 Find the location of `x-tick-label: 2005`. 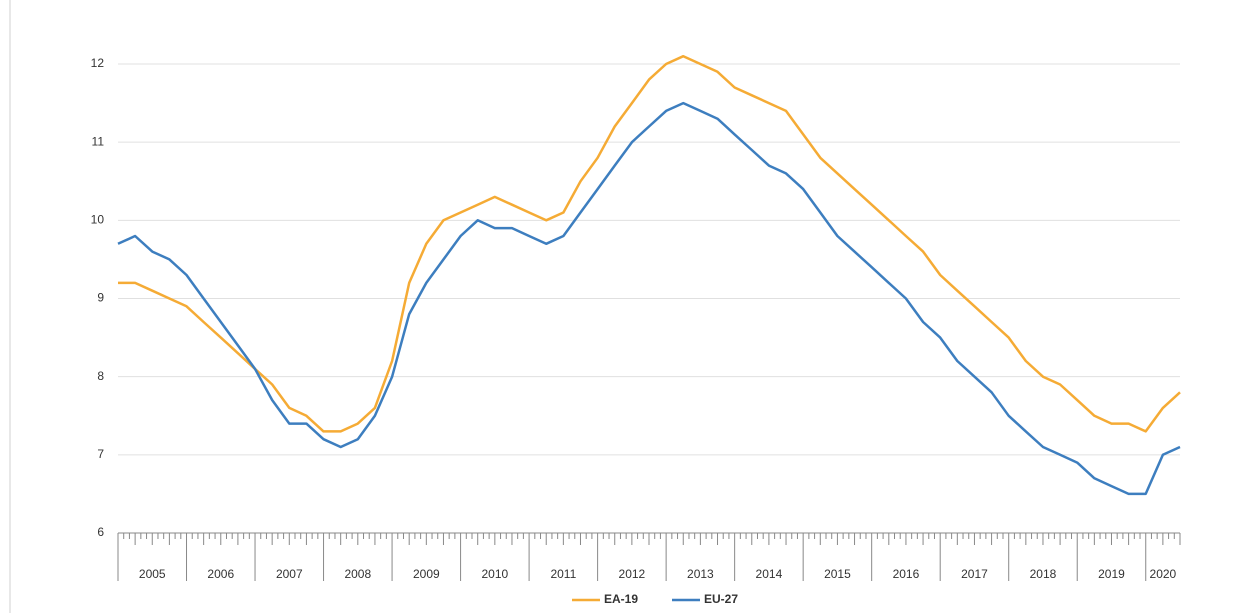

x-tick-label: 2005 is located at coordinates (152, 574).